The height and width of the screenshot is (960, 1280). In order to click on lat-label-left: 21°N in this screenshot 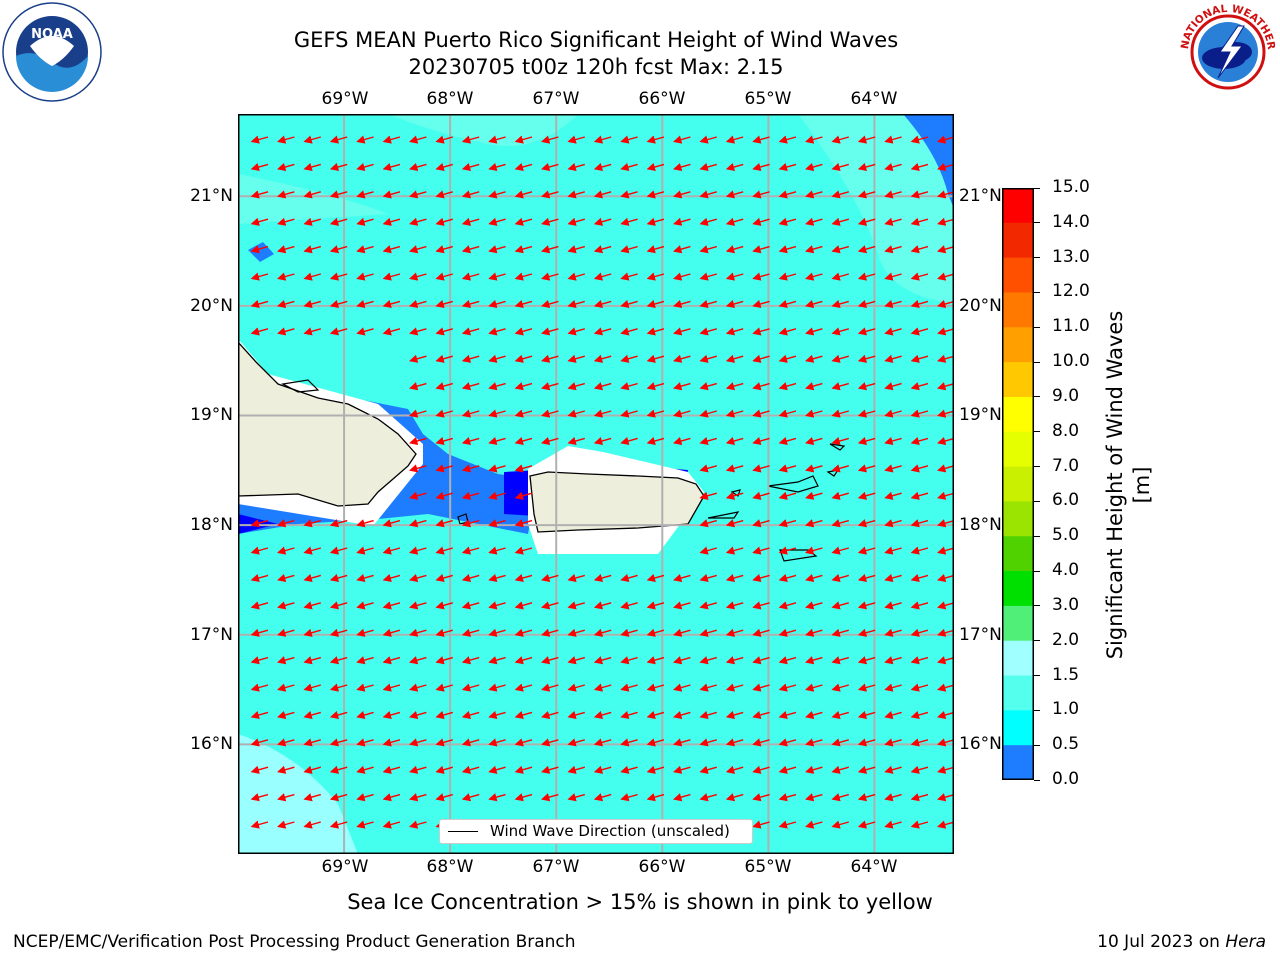, I will do `click(211, 196)`.